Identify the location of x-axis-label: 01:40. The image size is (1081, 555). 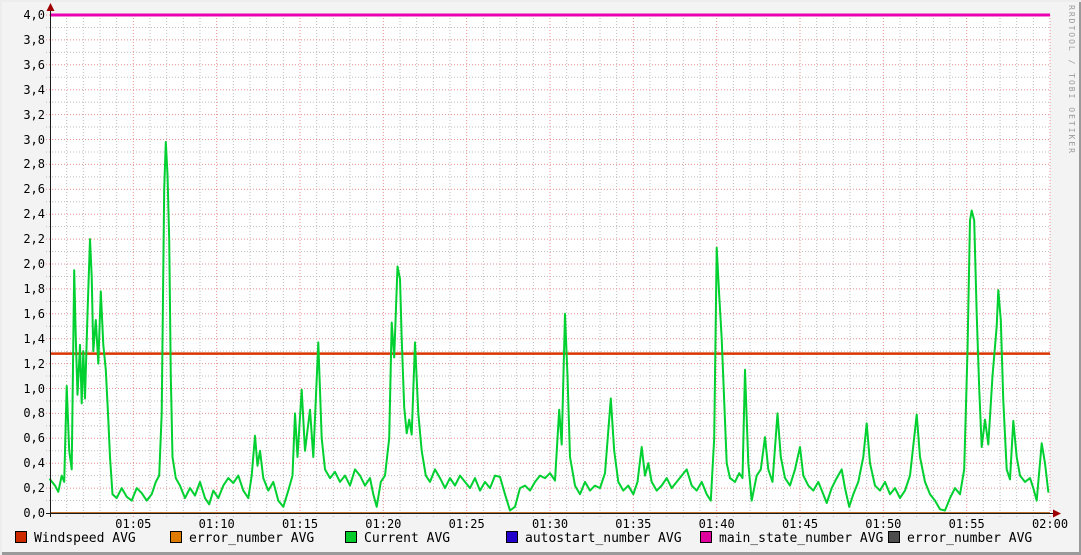
(716, 524).